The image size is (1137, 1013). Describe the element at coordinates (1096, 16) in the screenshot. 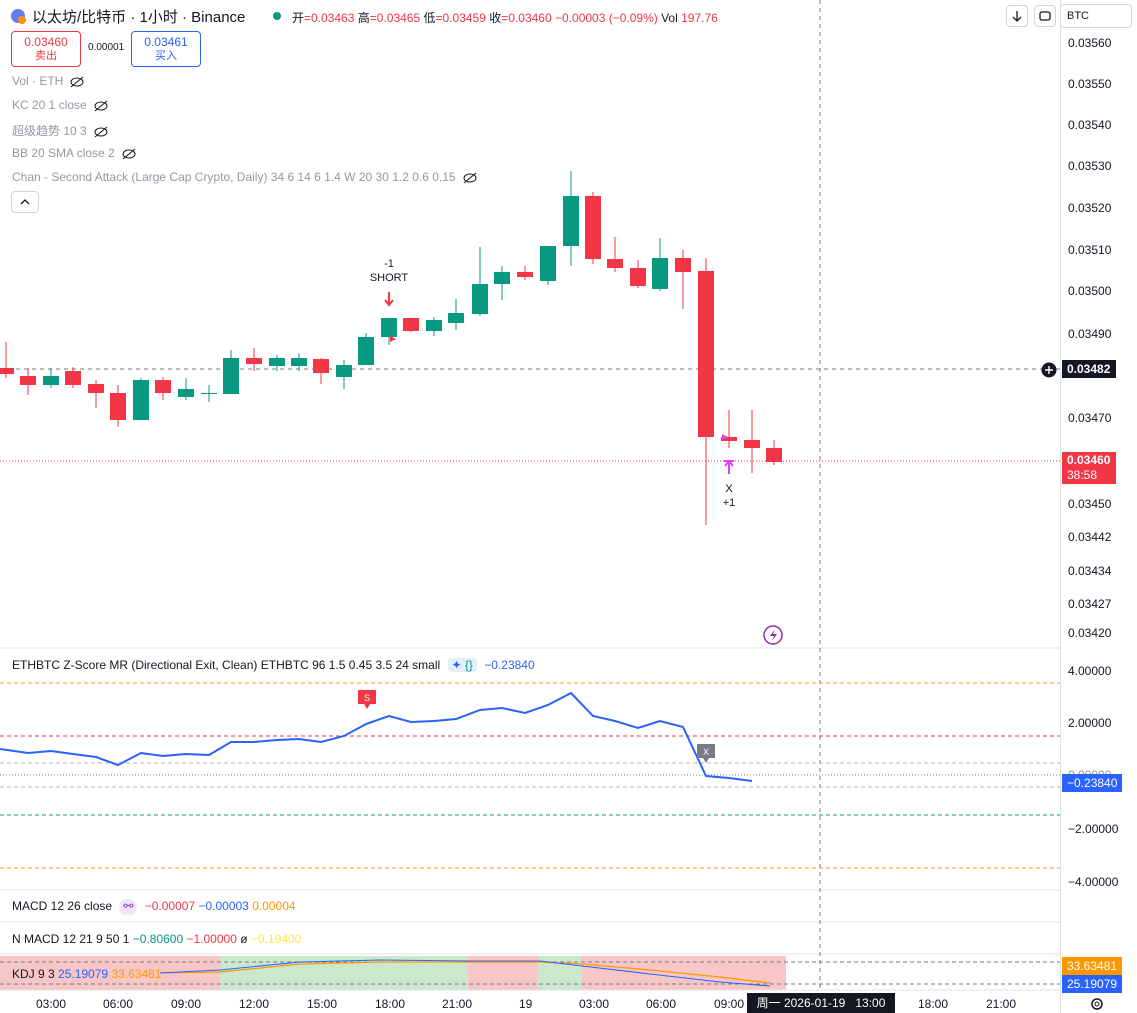

I see `currency-select: BTC` at that location.